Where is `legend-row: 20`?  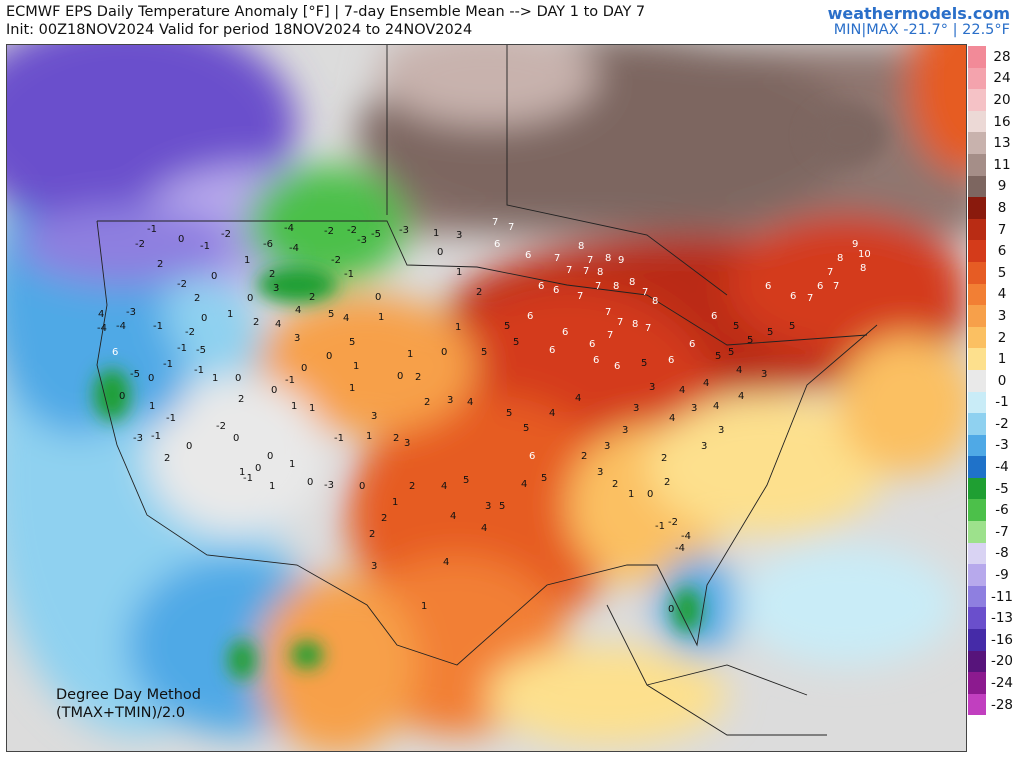 legend-row: 20 is located at coordinates (994, 100).